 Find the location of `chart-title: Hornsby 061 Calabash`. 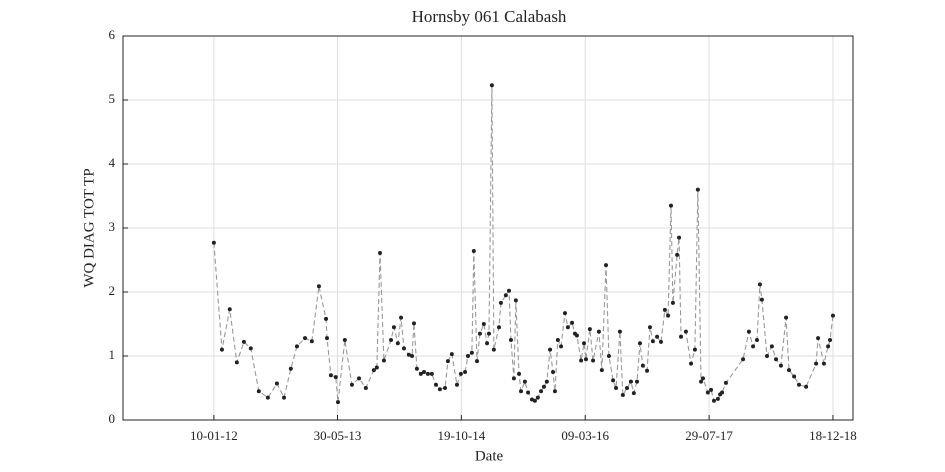

chart-title: Hornsby 061 Calabash is located at coordinates (489, 16).